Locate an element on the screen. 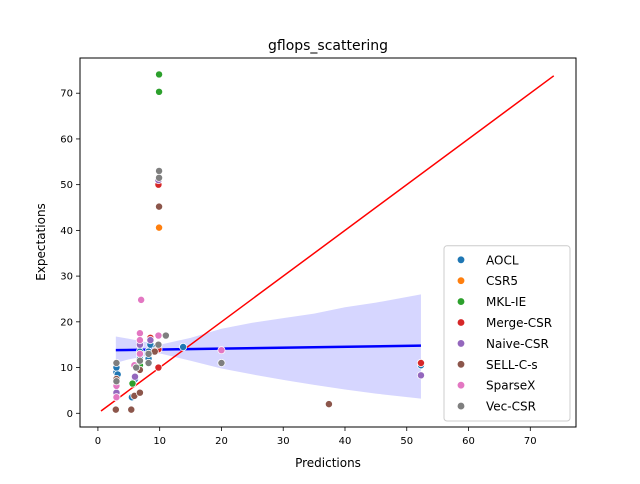  y-tick-label: 60 is located at coordinates (66, 139).